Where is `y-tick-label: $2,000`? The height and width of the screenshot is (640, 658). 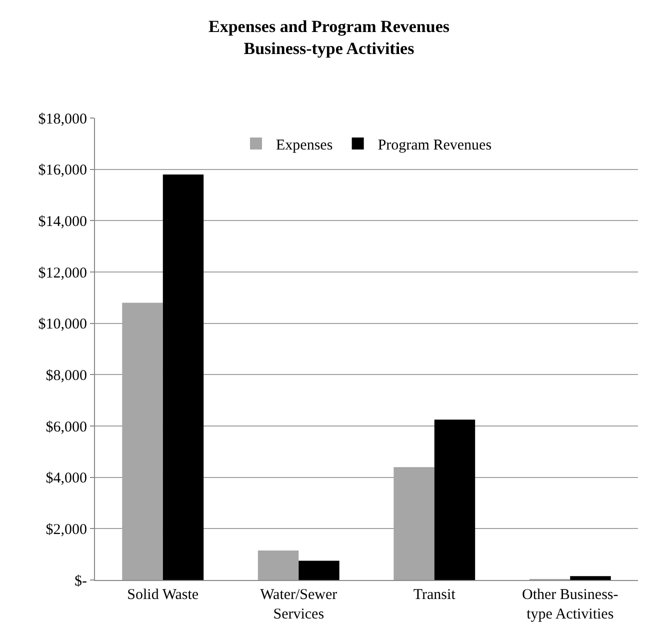 y-tick-label: $2,000 is located at coordinates (66, 530).